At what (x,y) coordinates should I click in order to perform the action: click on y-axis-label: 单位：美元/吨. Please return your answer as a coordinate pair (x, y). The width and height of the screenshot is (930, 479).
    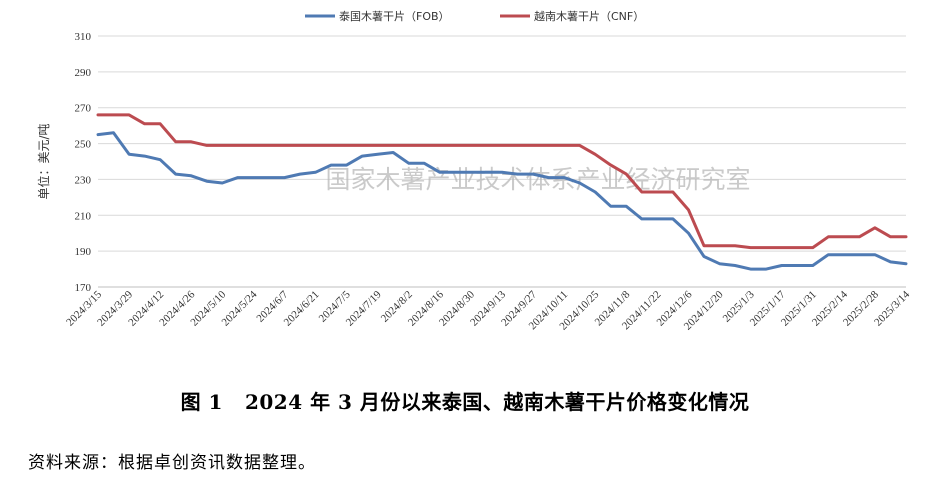
    Looking at the image, I should click on (43, 161).